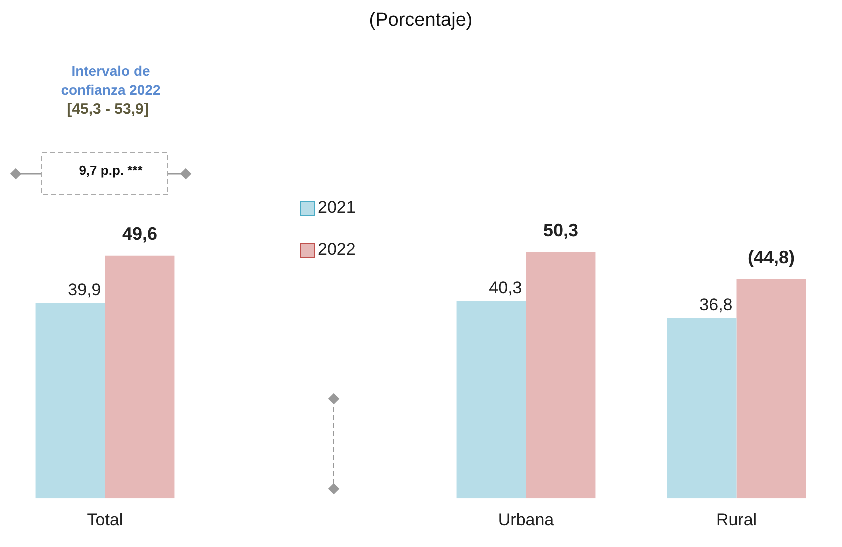 This screenshot has height=547, width=842. Describe the element at coordinates (111, 170) in the screenshot. I see `text: 9,7 p.p. ***` at that location.